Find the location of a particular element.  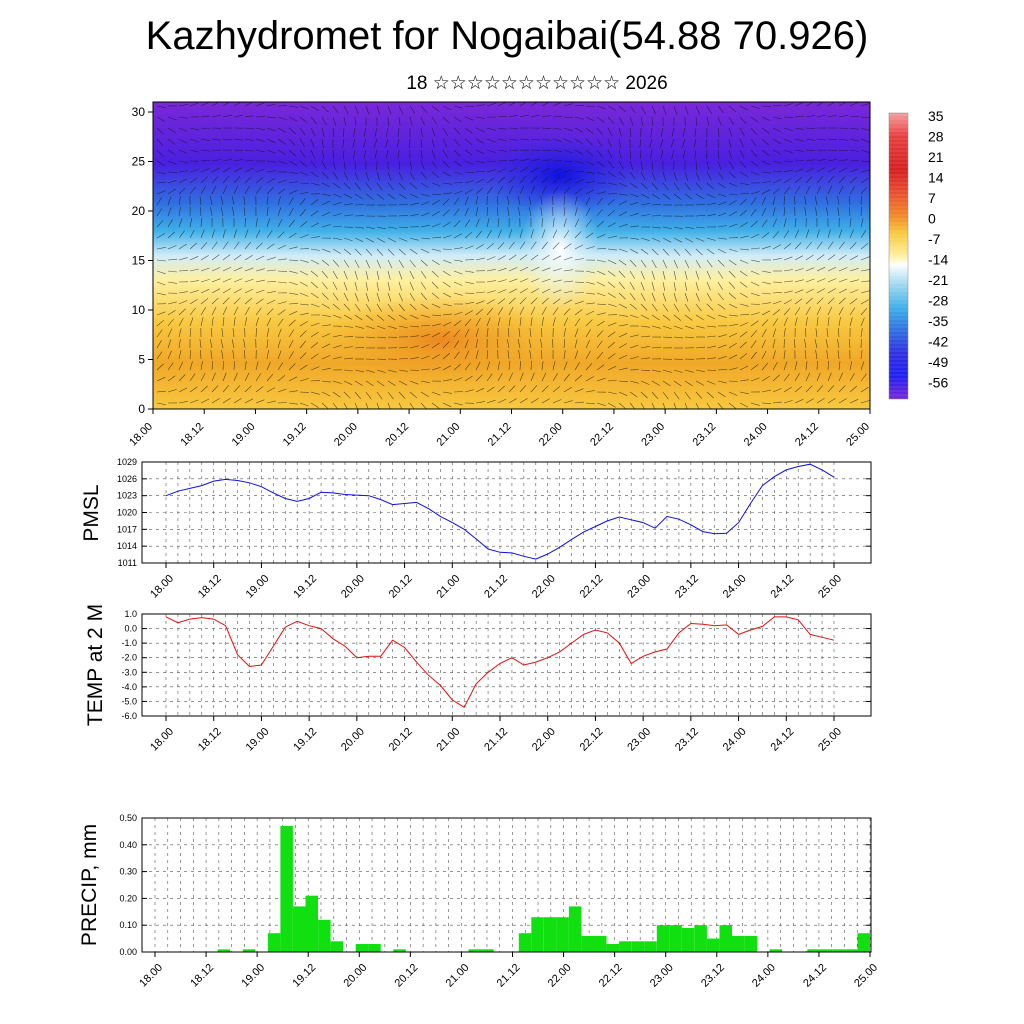

x-tick-label: 23.00 is located at coordinates (639, 740).